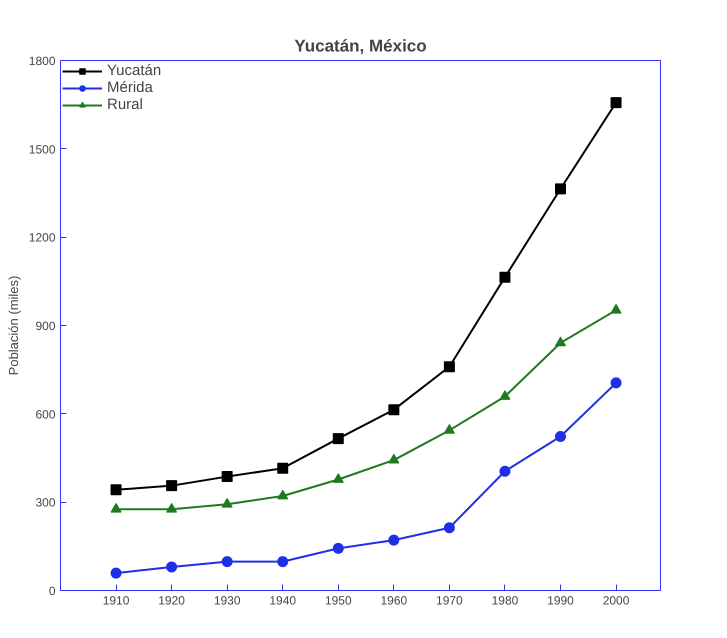 This screenshot has width=727, height=638. What do you see at coordinates (560, 601) in the screenshot?
I see `x-tick-label: 1990` at bounding box center [560, 601].